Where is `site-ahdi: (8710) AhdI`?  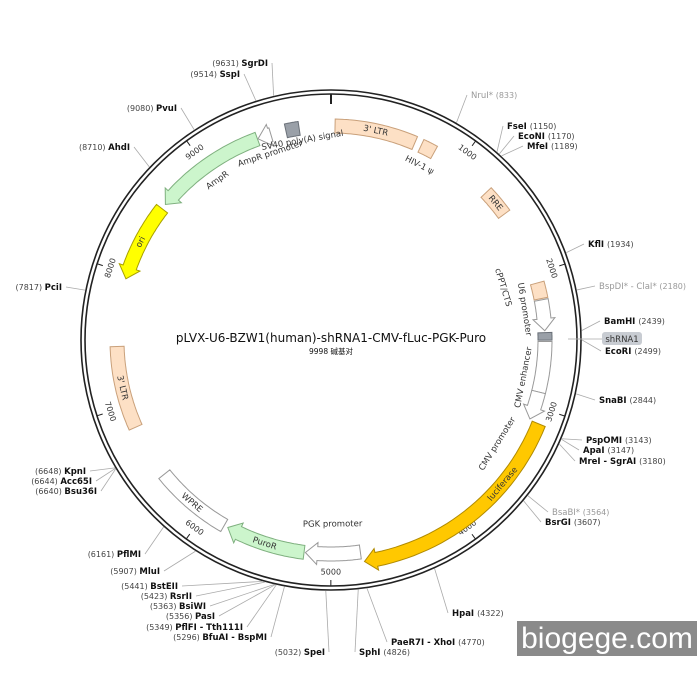 site-ahdi: (8710) AhdI is located at coordinates (114, 155).